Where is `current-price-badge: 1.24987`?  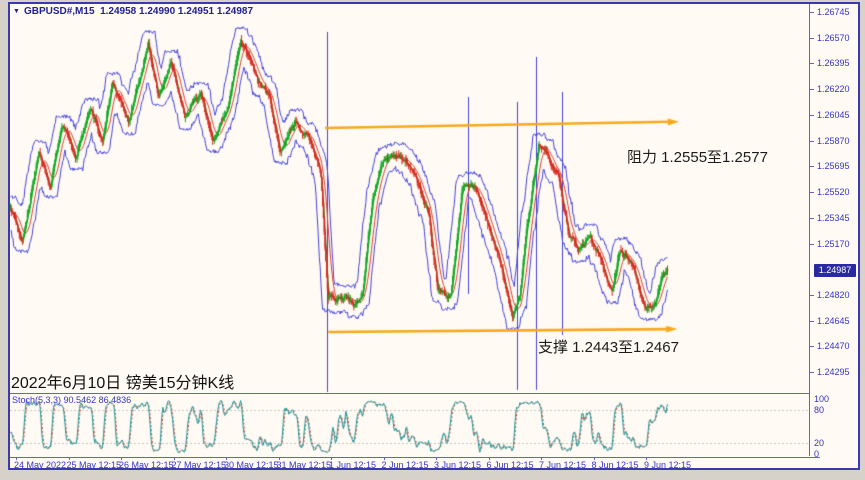
current-price-badge: 1.24987 is located at coordinates (835, 271).